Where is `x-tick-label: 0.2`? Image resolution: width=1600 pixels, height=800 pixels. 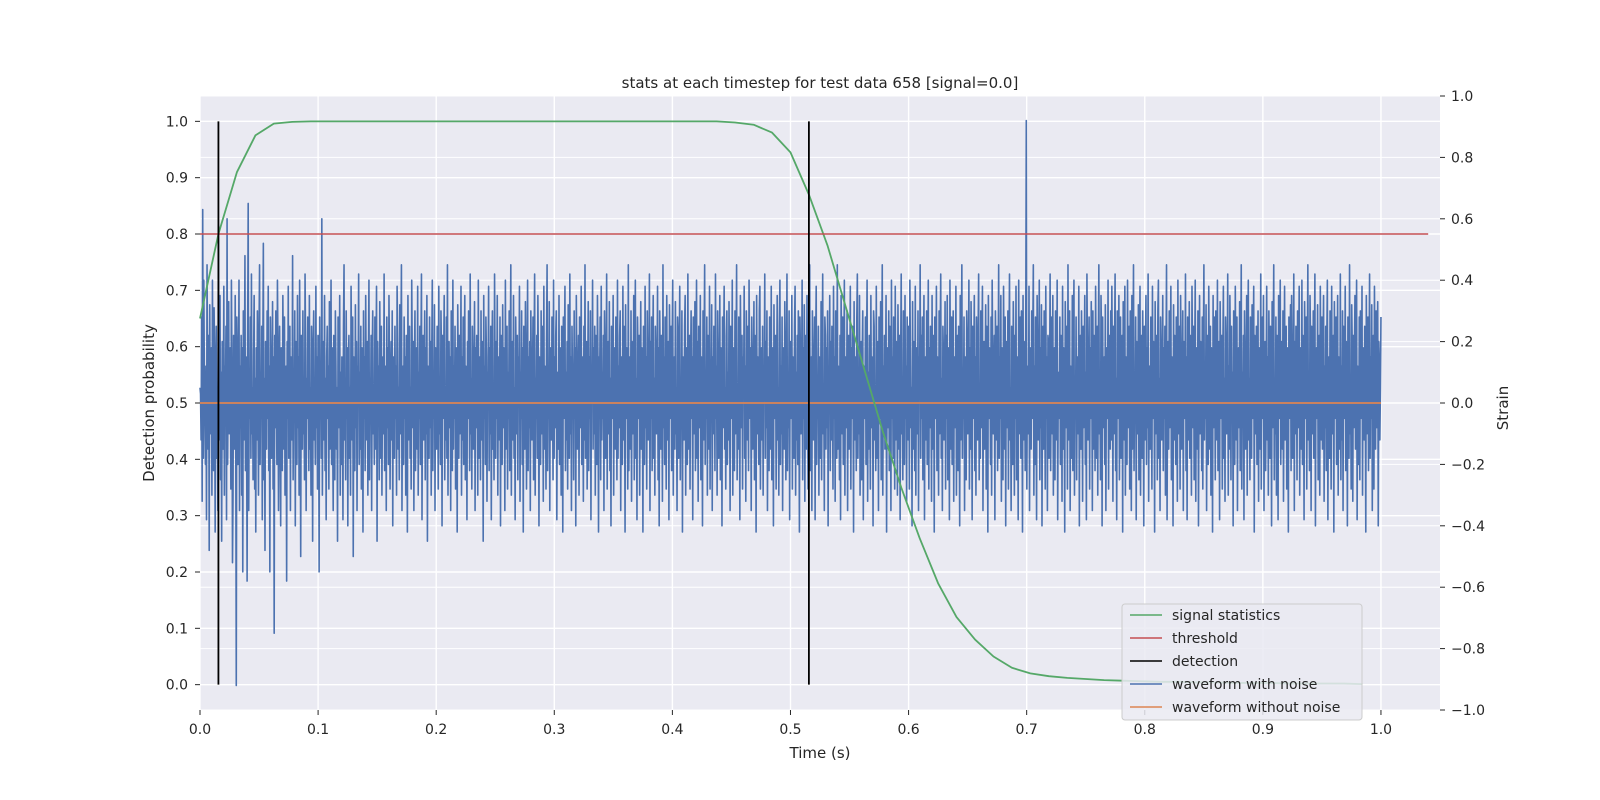
x-tick-label: 0.2 is located at coordinates (436, 730).